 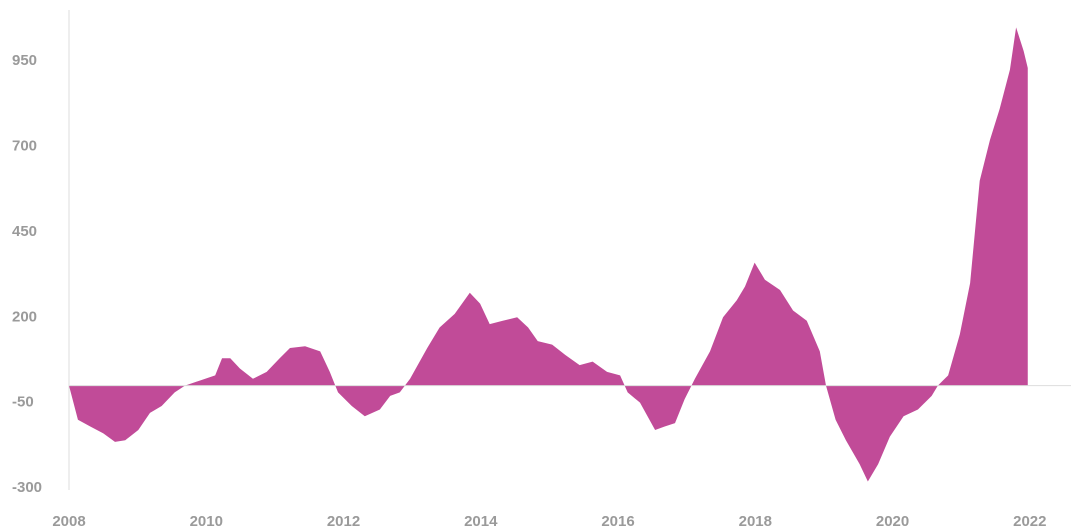 I want to click on x-tick-label: 2008, so click(x=68, y=521).